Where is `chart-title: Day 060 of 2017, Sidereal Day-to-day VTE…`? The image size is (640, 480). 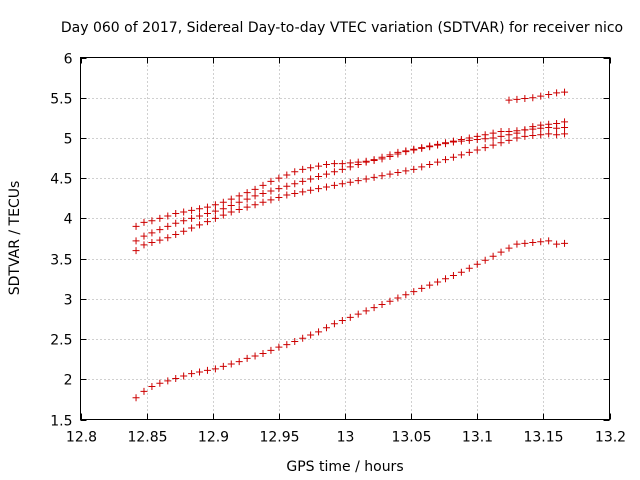 chart-title: Day 060 of 2017, Sidereal Day-to-day VTE… is located at coordinates (342, 28).